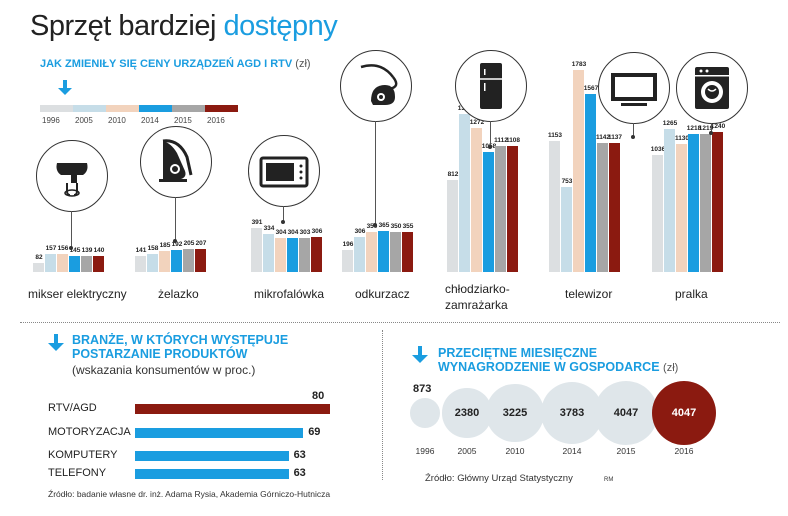 The height and width of the screenshot is (516, 788). I want to click on legend-year-2010: 2010, so click(117, 120).